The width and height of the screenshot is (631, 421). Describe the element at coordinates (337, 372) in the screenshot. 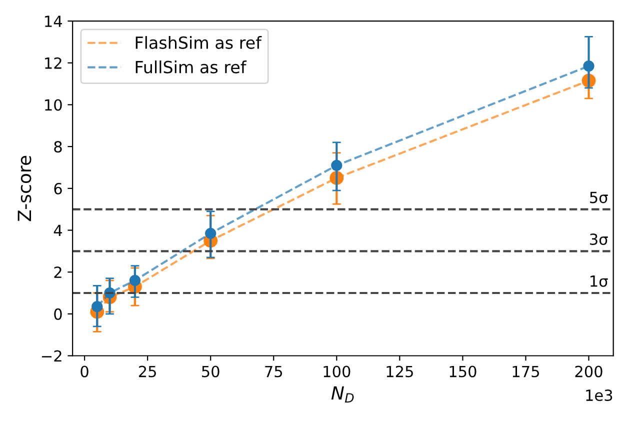

I see `x-tick-label: 100` at that location.